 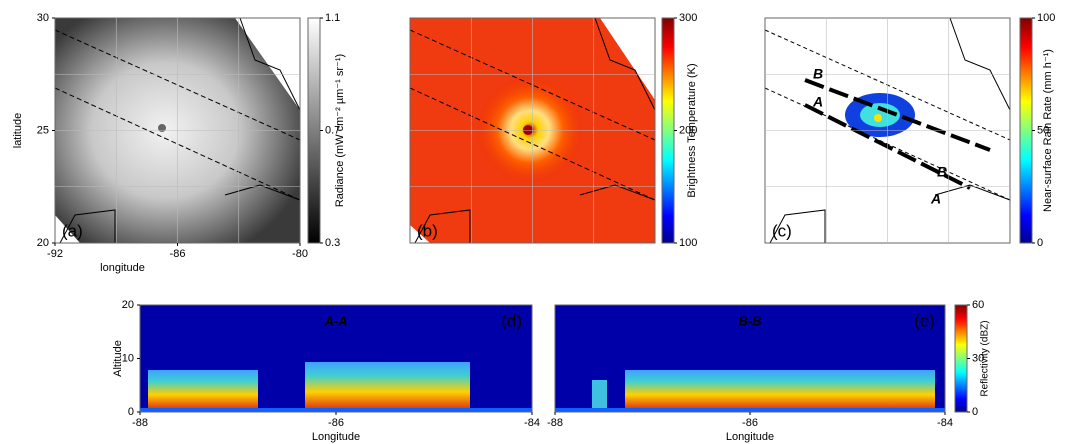 I want to click on profile-image-e, so click(x=750, y=358).